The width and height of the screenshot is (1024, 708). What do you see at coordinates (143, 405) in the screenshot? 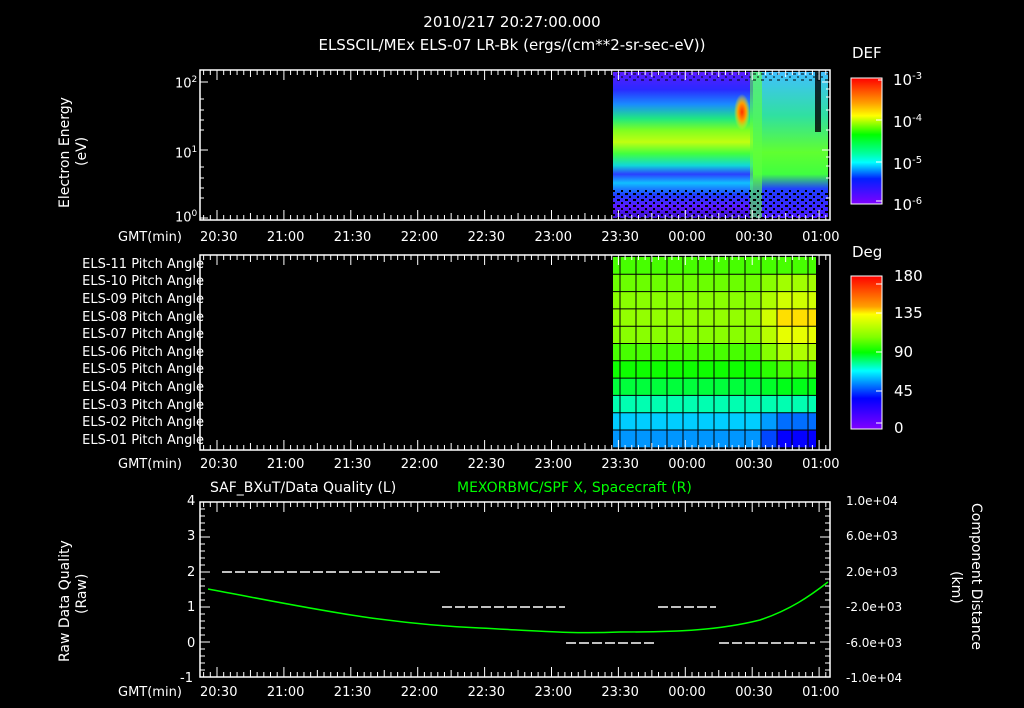
I see `pitch-row-label: ELS-03 Pitch Angle` at bounding box center [143, 405].